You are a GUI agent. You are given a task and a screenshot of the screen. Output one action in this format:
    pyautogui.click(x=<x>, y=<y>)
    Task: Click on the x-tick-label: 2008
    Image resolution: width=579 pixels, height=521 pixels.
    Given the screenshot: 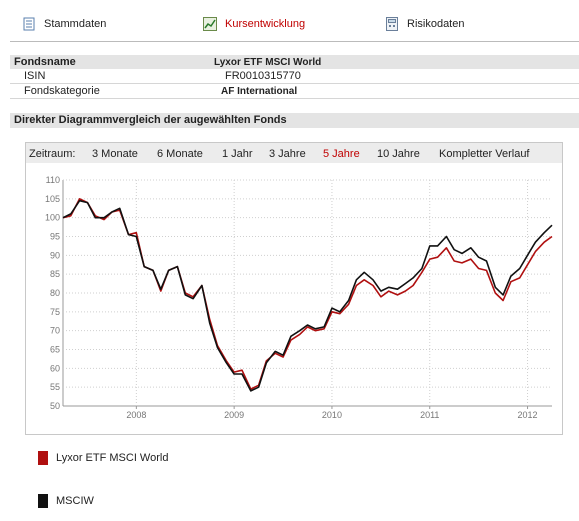 What is the action you would take?
    pyautogui.click(x=136, y=415)
    